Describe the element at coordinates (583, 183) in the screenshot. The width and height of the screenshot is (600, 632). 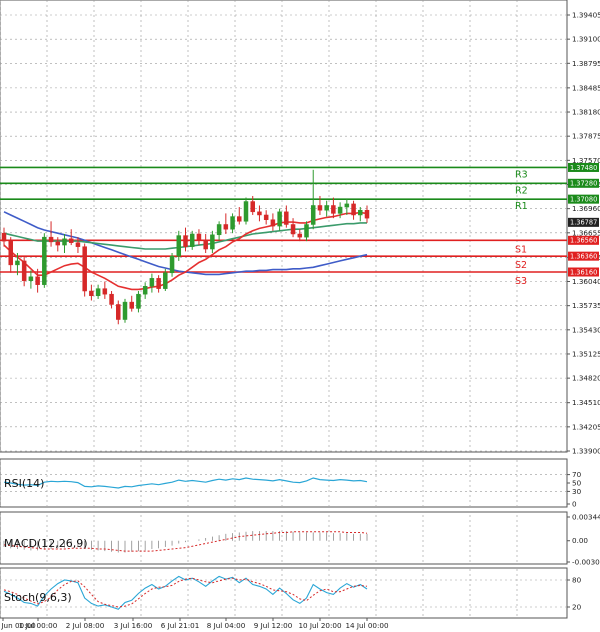
I see `level-tag-bg-r2` at that location.